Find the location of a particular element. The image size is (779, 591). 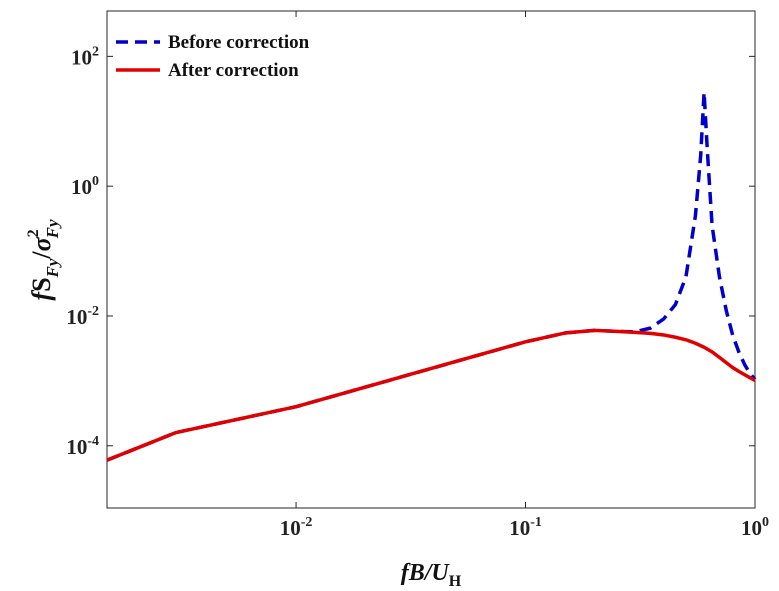

x-axis-label-sub: H is located at coordinates (455, 581).